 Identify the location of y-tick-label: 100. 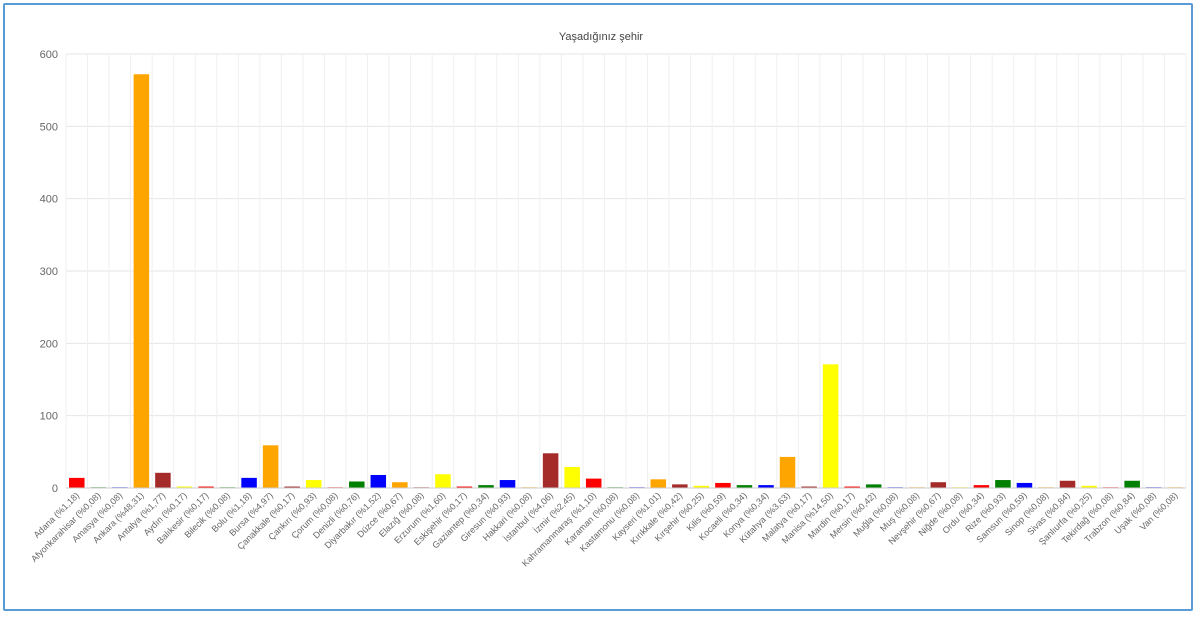
(49, 417).